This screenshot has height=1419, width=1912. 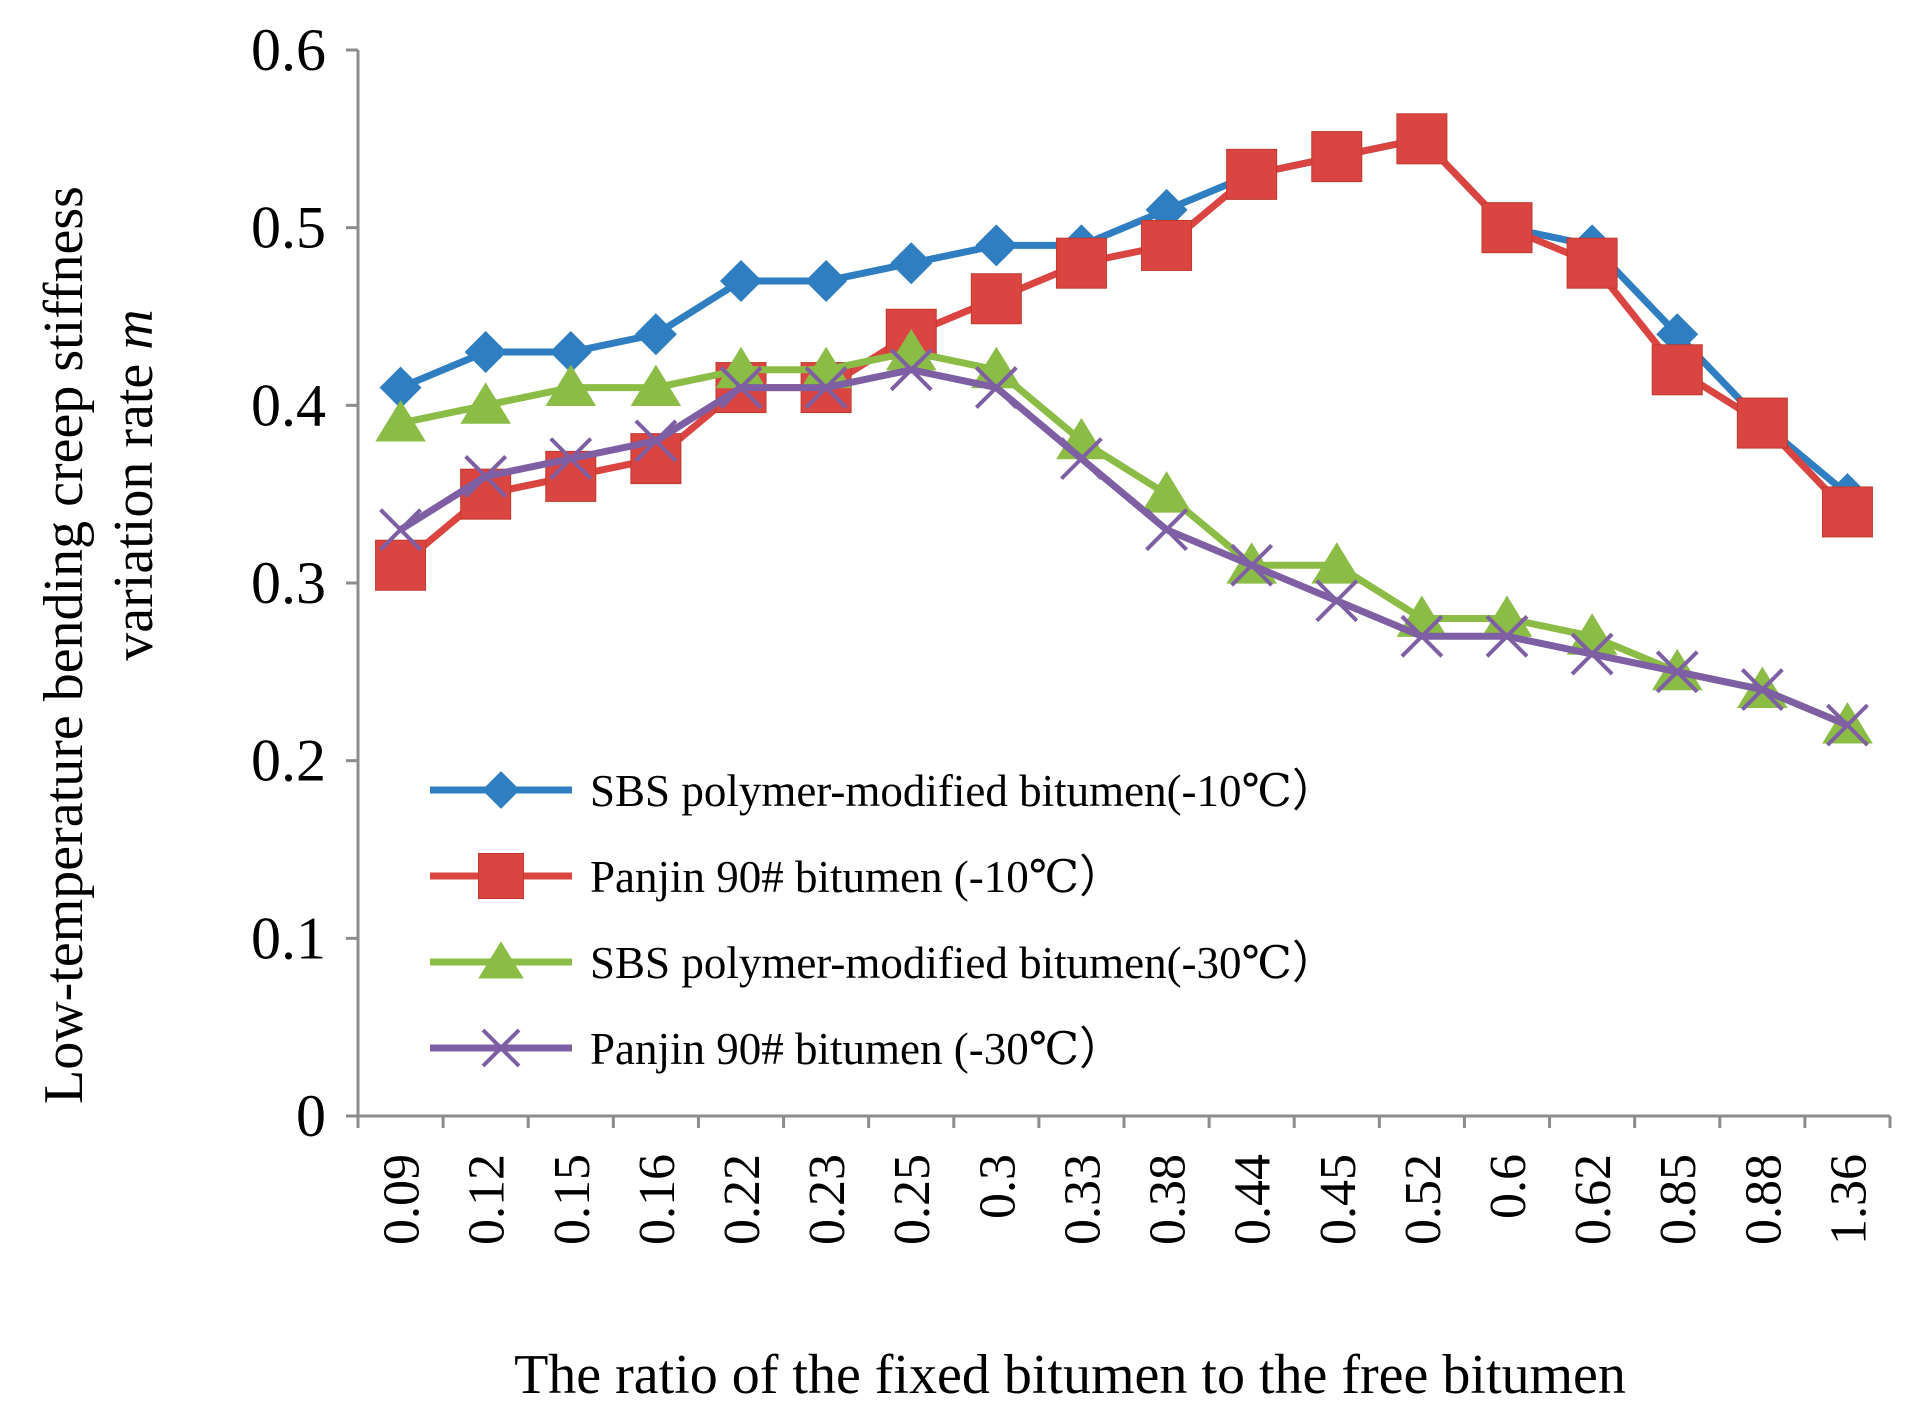 I want to click on x-tick-label: 0.16, so click(x=657, y=1199).